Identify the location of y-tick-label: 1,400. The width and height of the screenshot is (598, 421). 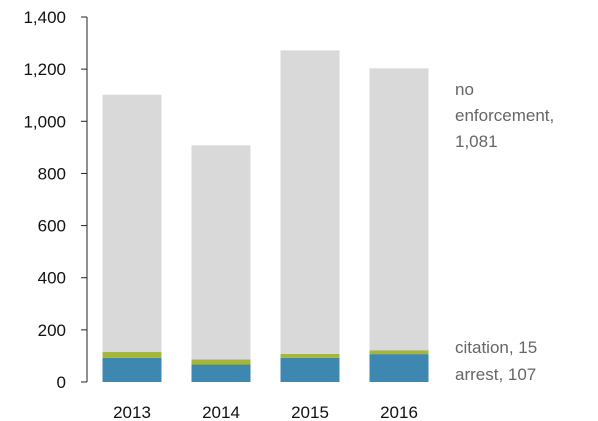
(44, 17).